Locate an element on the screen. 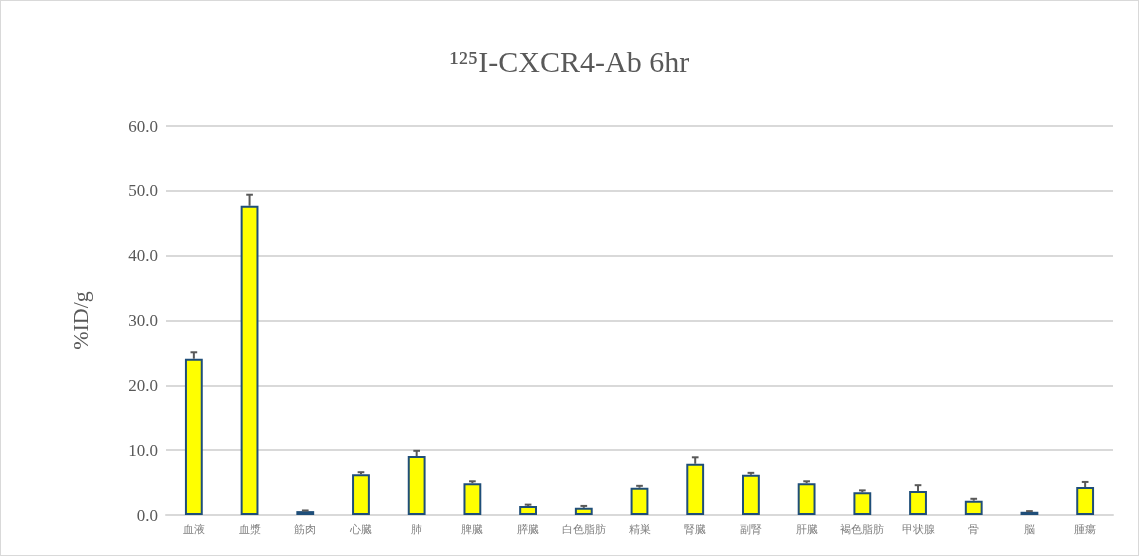 The width and height of the screenshot is (1139, 556). y-axis-title: %ID/g is located at coordinates (80, 320).